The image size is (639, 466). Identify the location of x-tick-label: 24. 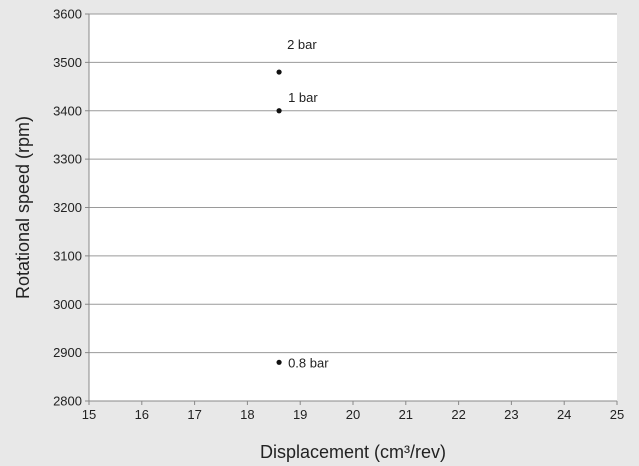
(564, 414).